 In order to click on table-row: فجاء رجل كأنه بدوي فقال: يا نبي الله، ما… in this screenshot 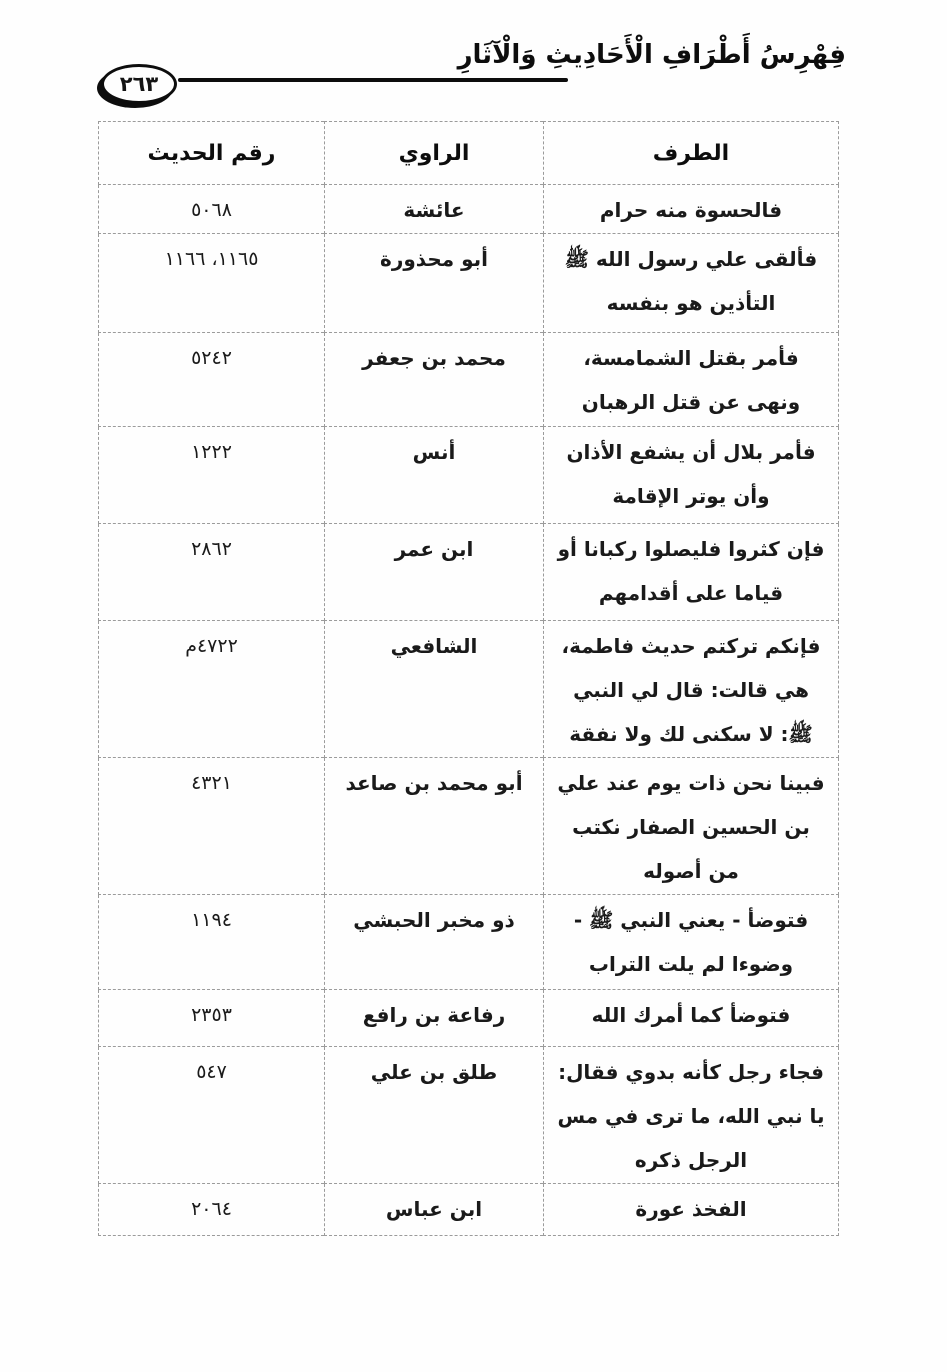, I will do `click(468, 1115)`.